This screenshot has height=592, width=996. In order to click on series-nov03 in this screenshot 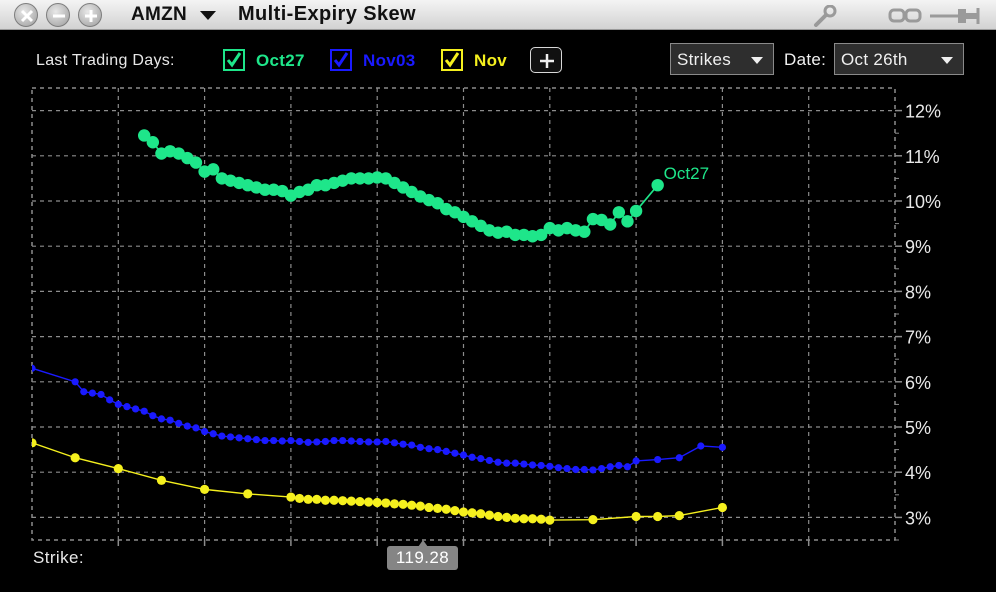, I will do `click(379, 419)`.